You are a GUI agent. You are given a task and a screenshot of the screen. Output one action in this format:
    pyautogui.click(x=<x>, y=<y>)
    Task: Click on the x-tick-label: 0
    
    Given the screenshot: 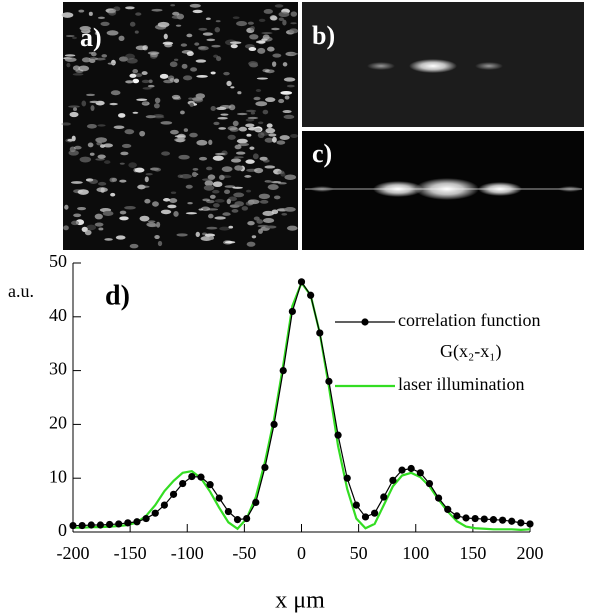 What is the action you would take?
    pyautogui.click(x=301, y=553)
    